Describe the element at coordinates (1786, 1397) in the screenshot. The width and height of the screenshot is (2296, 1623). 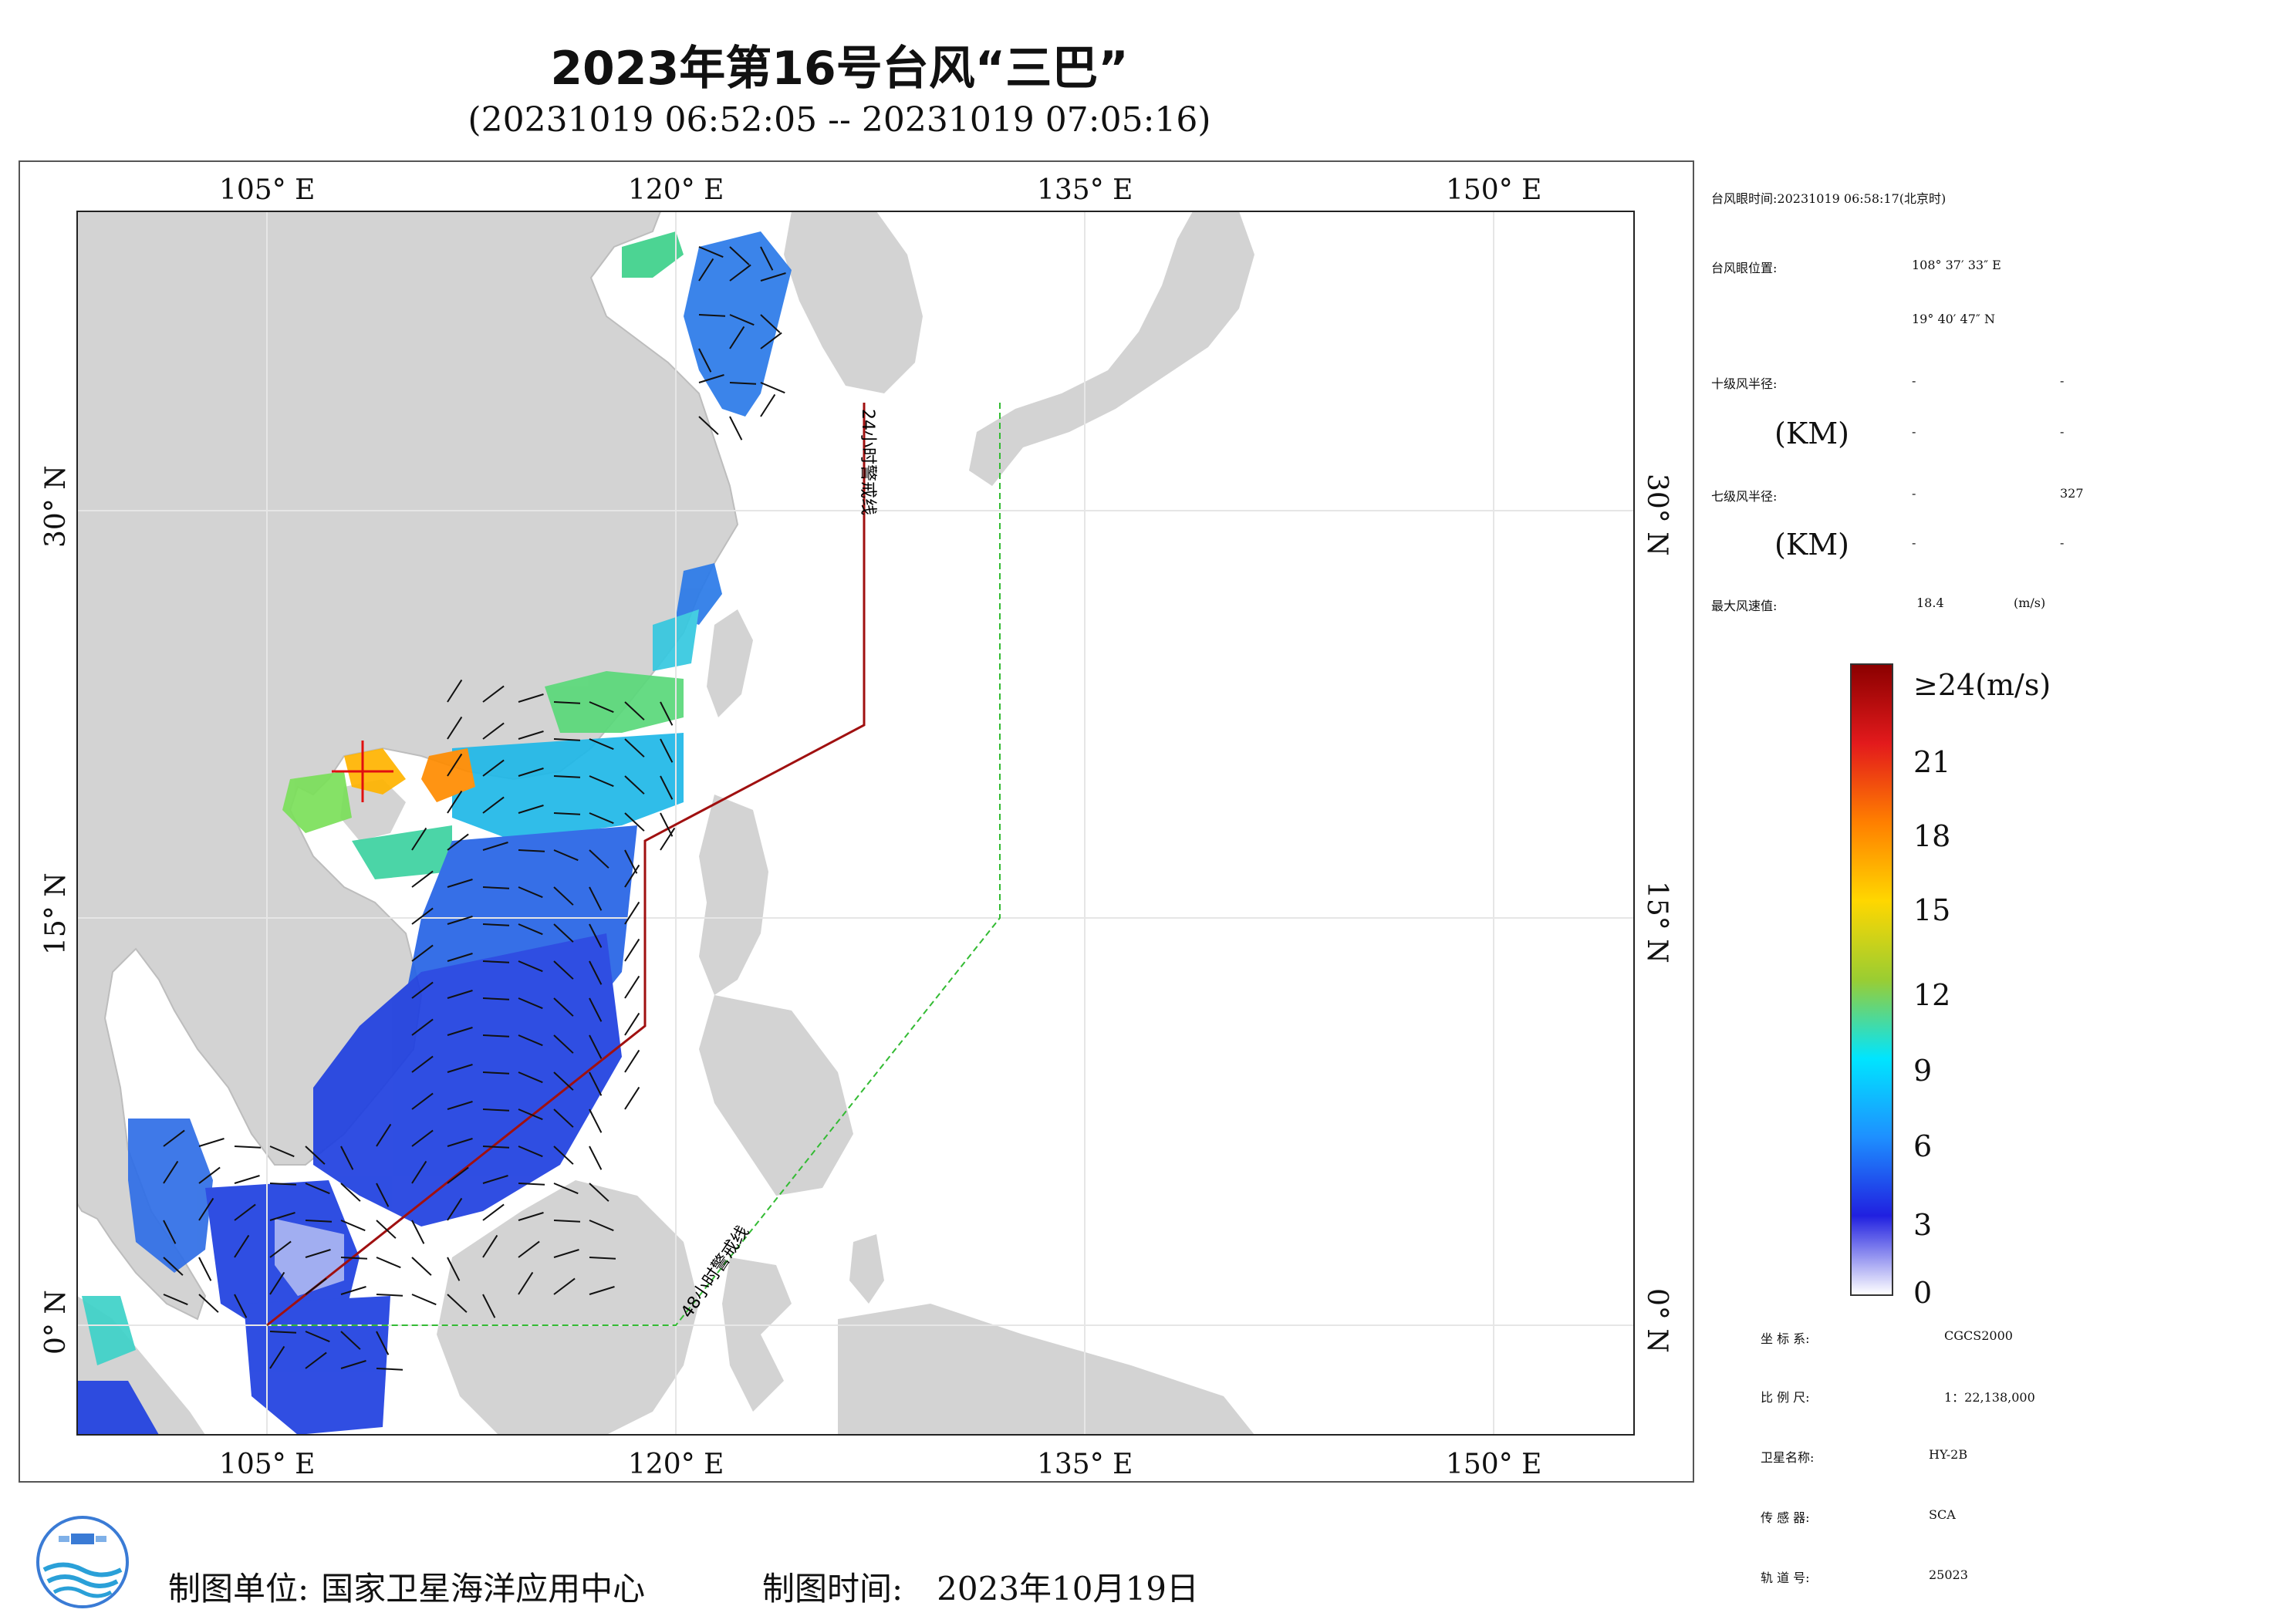
I see `scale-label: 比 例 尺:` at that location.